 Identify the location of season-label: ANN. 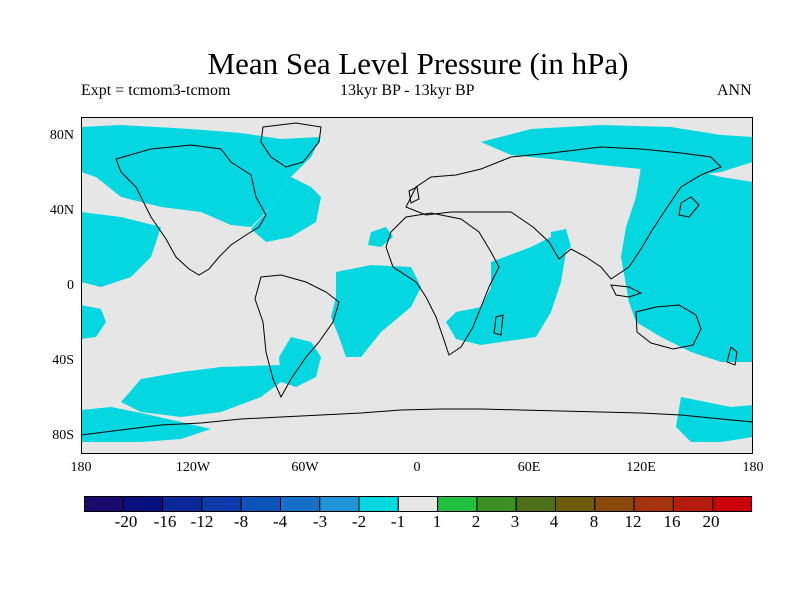
(734, 90).